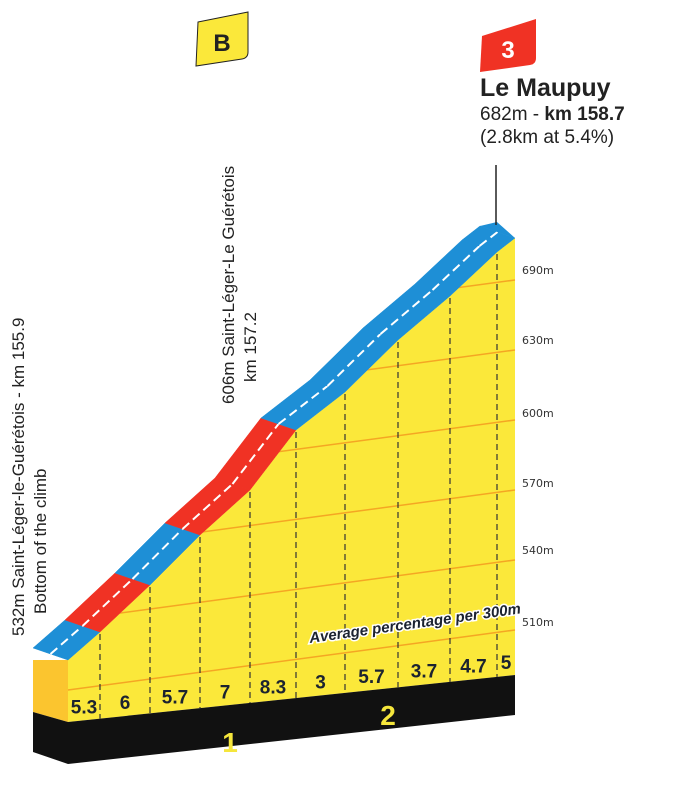  Describe the element at coordinates (584, 114) in the screenshot. I see `summit-km: km 158.7` at that location.